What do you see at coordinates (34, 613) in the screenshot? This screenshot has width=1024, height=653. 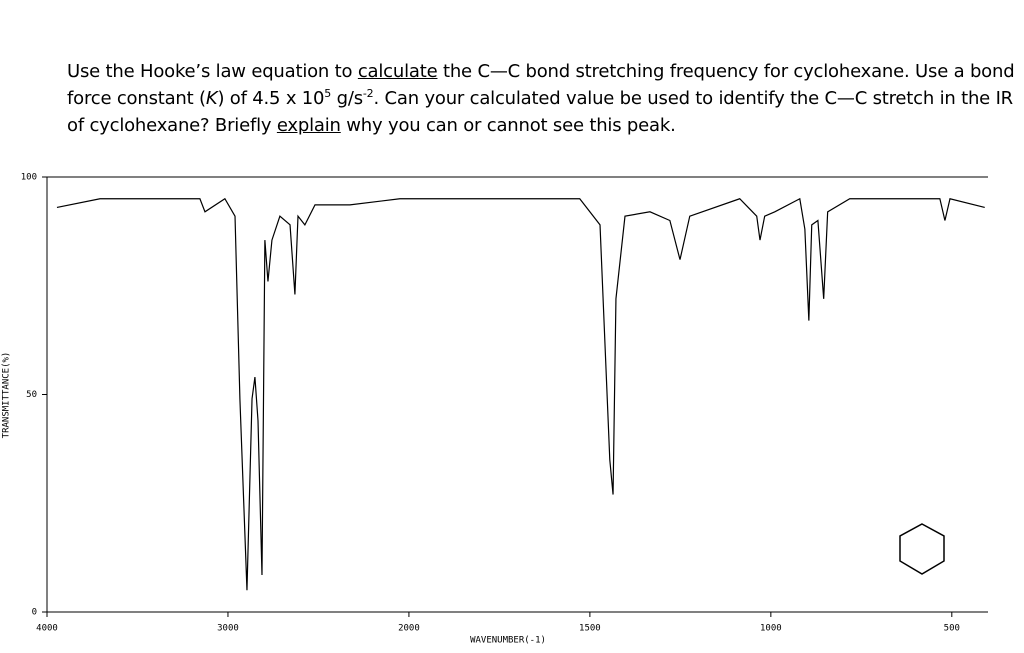 I see `y-tick-label: 0` at bounding box center [34, 613].